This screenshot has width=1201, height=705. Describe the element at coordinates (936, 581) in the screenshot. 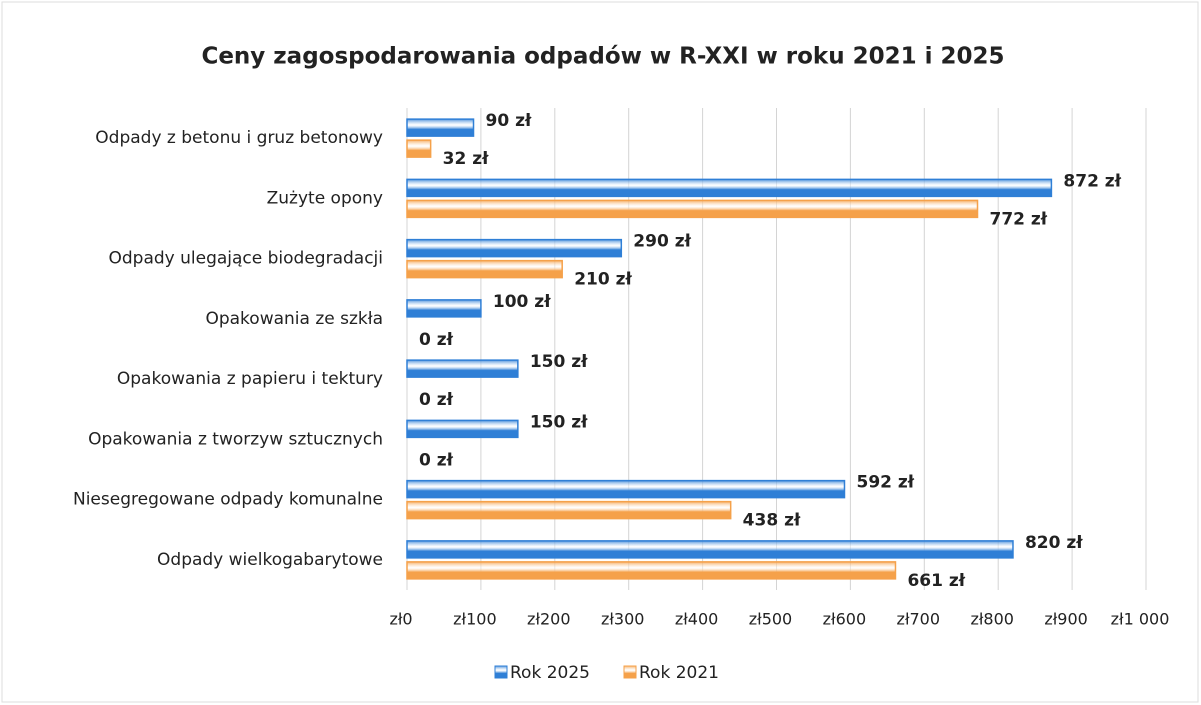

I see `data-label: 661 zł` at that location.